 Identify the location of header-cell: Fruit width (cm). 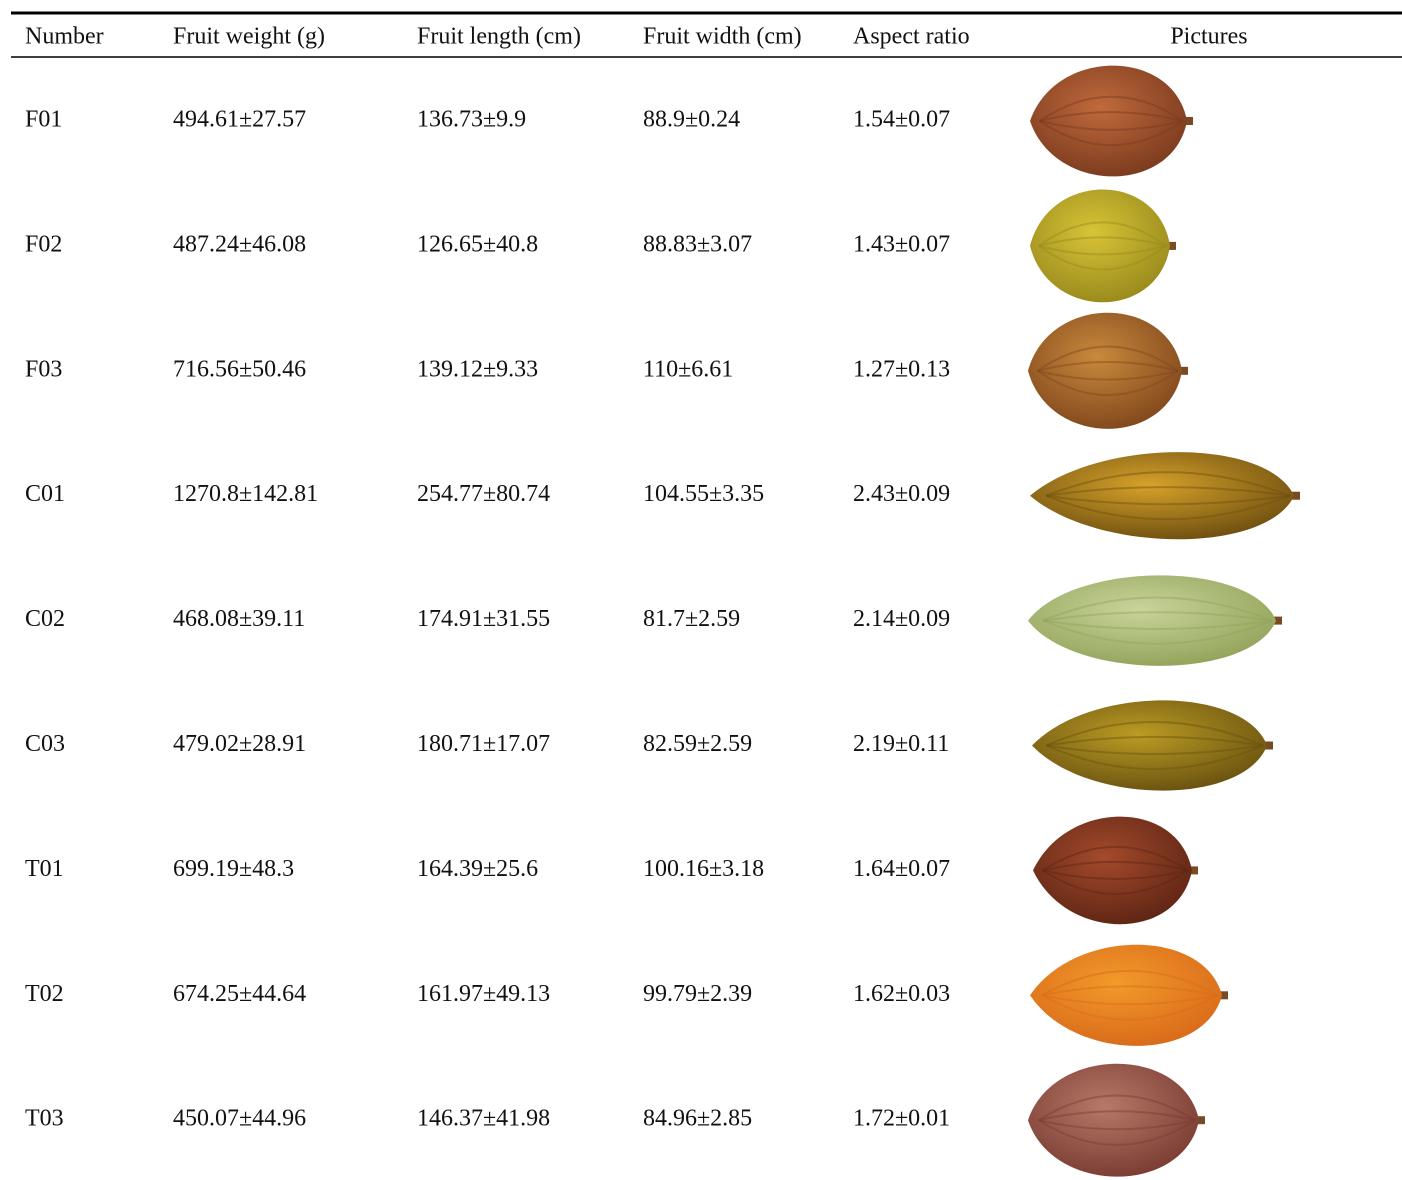
(722, 37).